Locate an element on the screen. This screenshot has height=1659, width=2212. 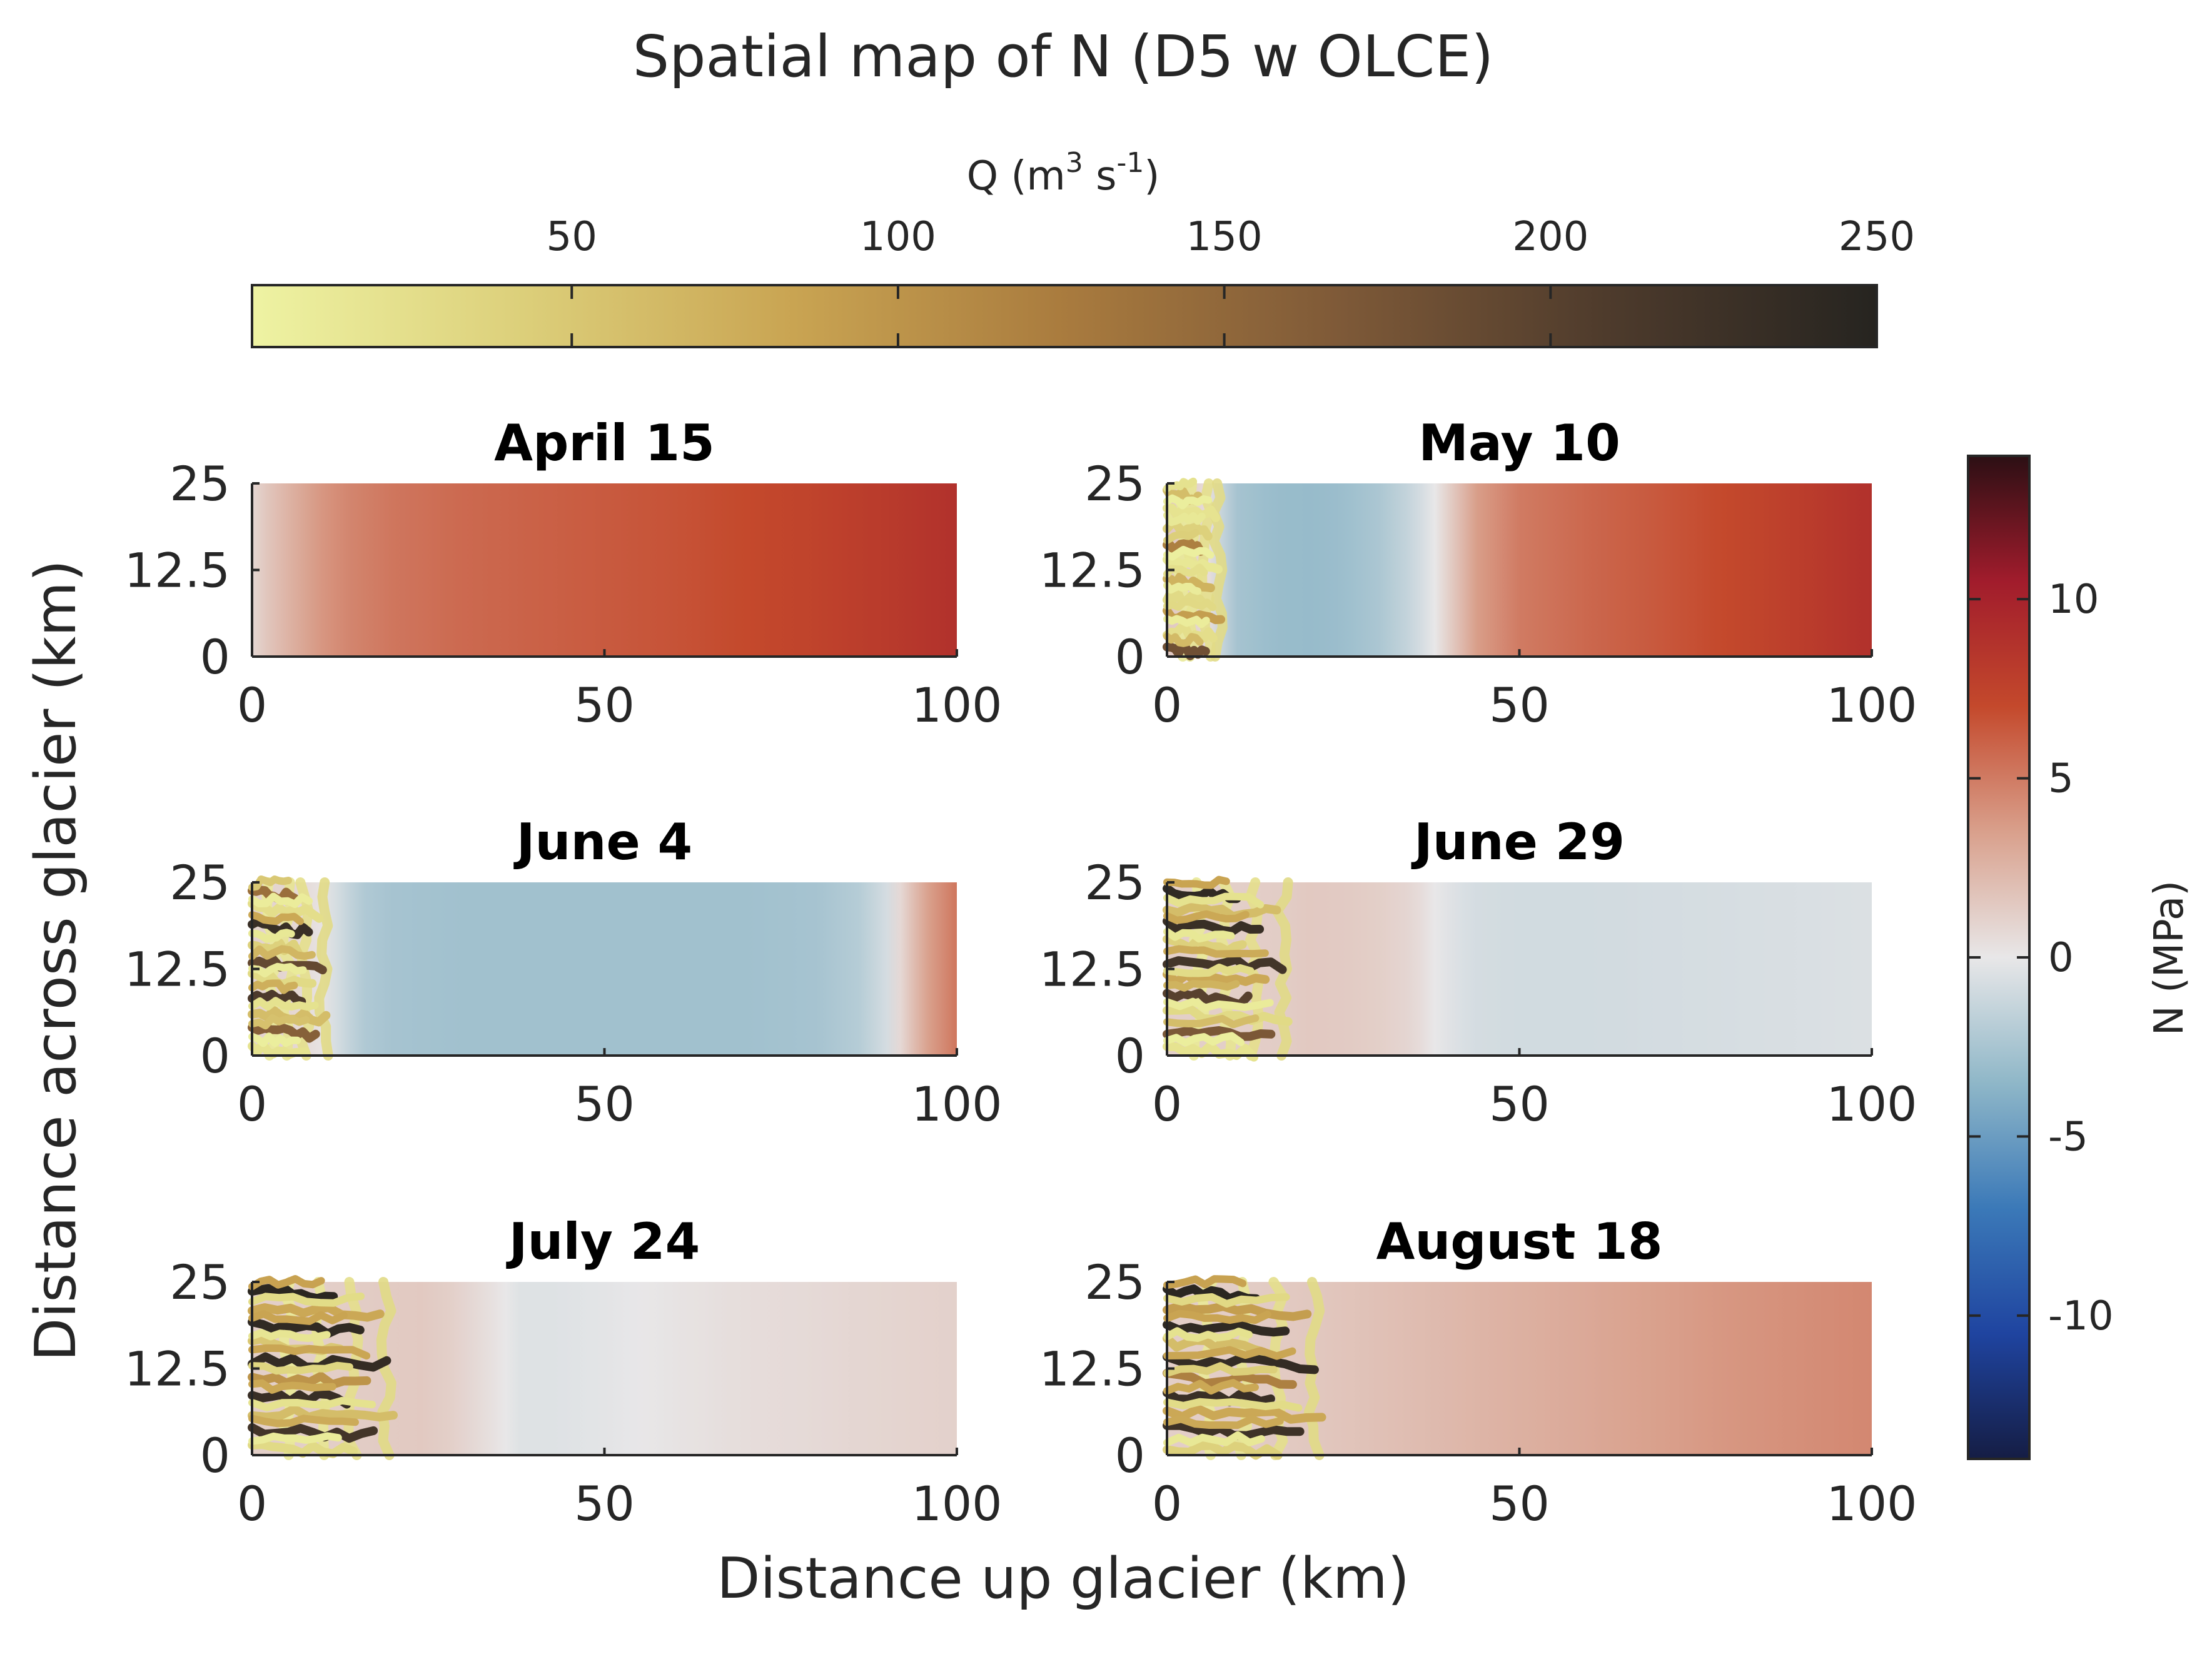
n-colorbar-ticks: 10 5 0 -5 -10 is located at coordinates (2041, 958).